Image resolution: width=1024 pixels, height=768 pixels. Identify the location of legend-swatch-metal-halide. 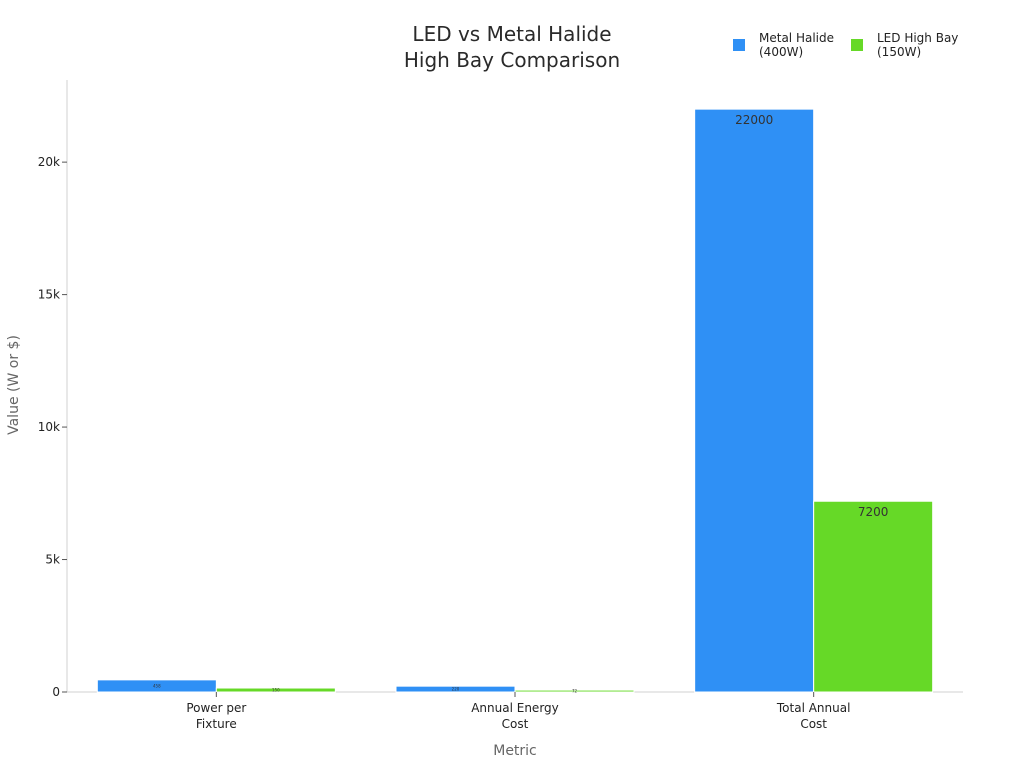
(739, 45).